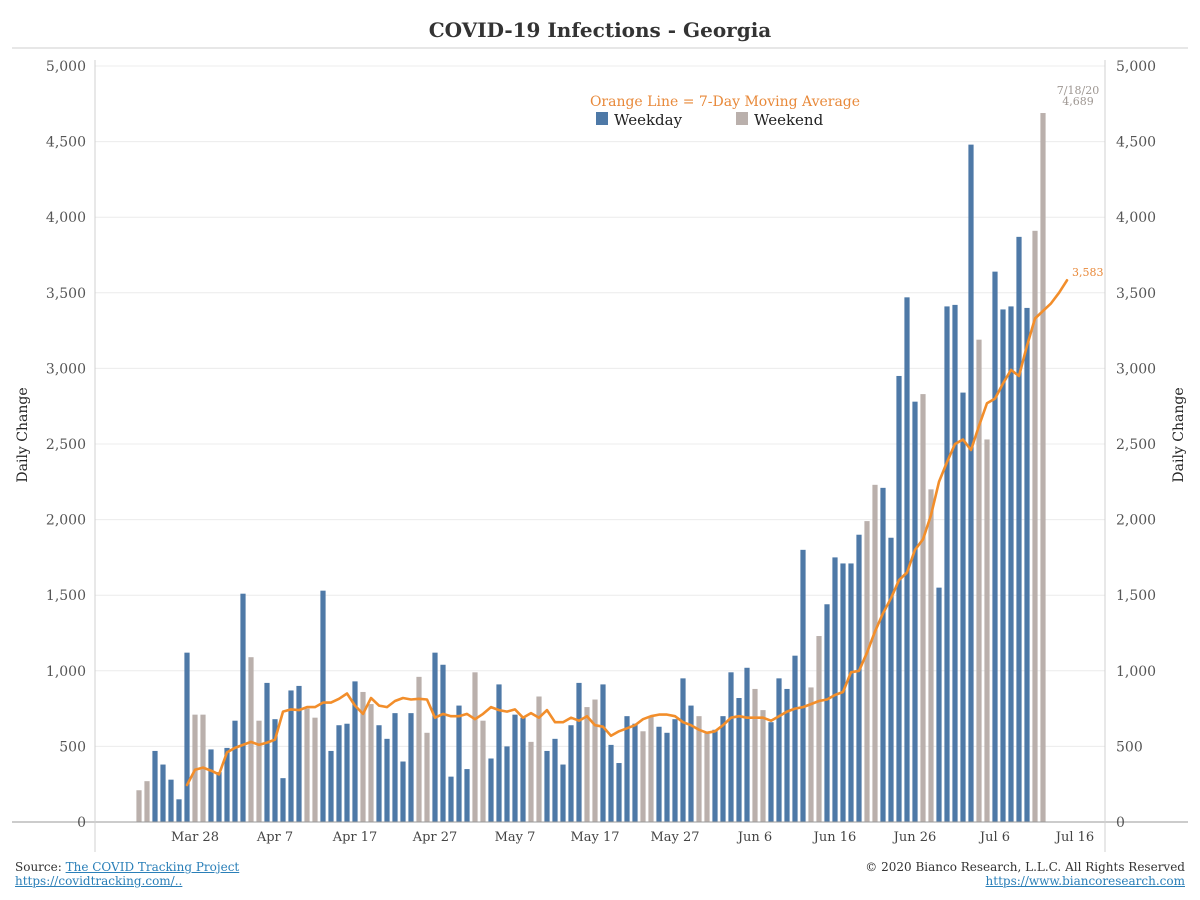 This screenshot has width=1200, height=900. Describe the element at coordinates (81, 823) in the screenshot. I see `y-tick-left-label: 0` at that location.